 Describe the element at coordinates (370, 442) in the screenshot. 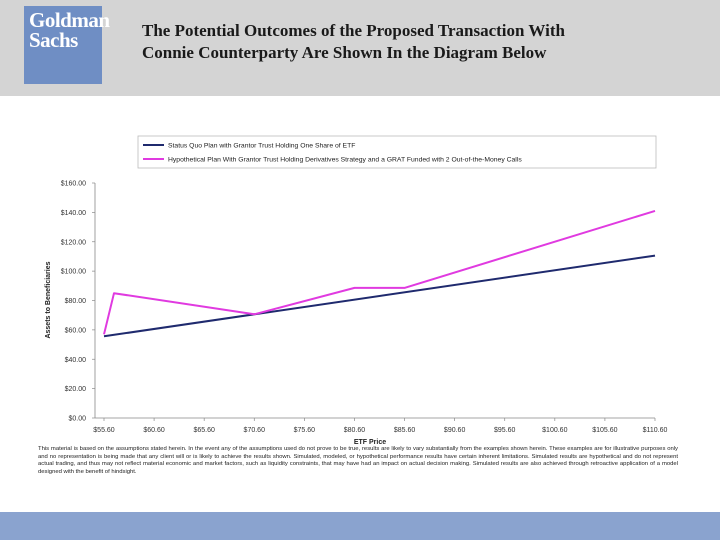

I see `x-axis-label: ETF Price` at that location.